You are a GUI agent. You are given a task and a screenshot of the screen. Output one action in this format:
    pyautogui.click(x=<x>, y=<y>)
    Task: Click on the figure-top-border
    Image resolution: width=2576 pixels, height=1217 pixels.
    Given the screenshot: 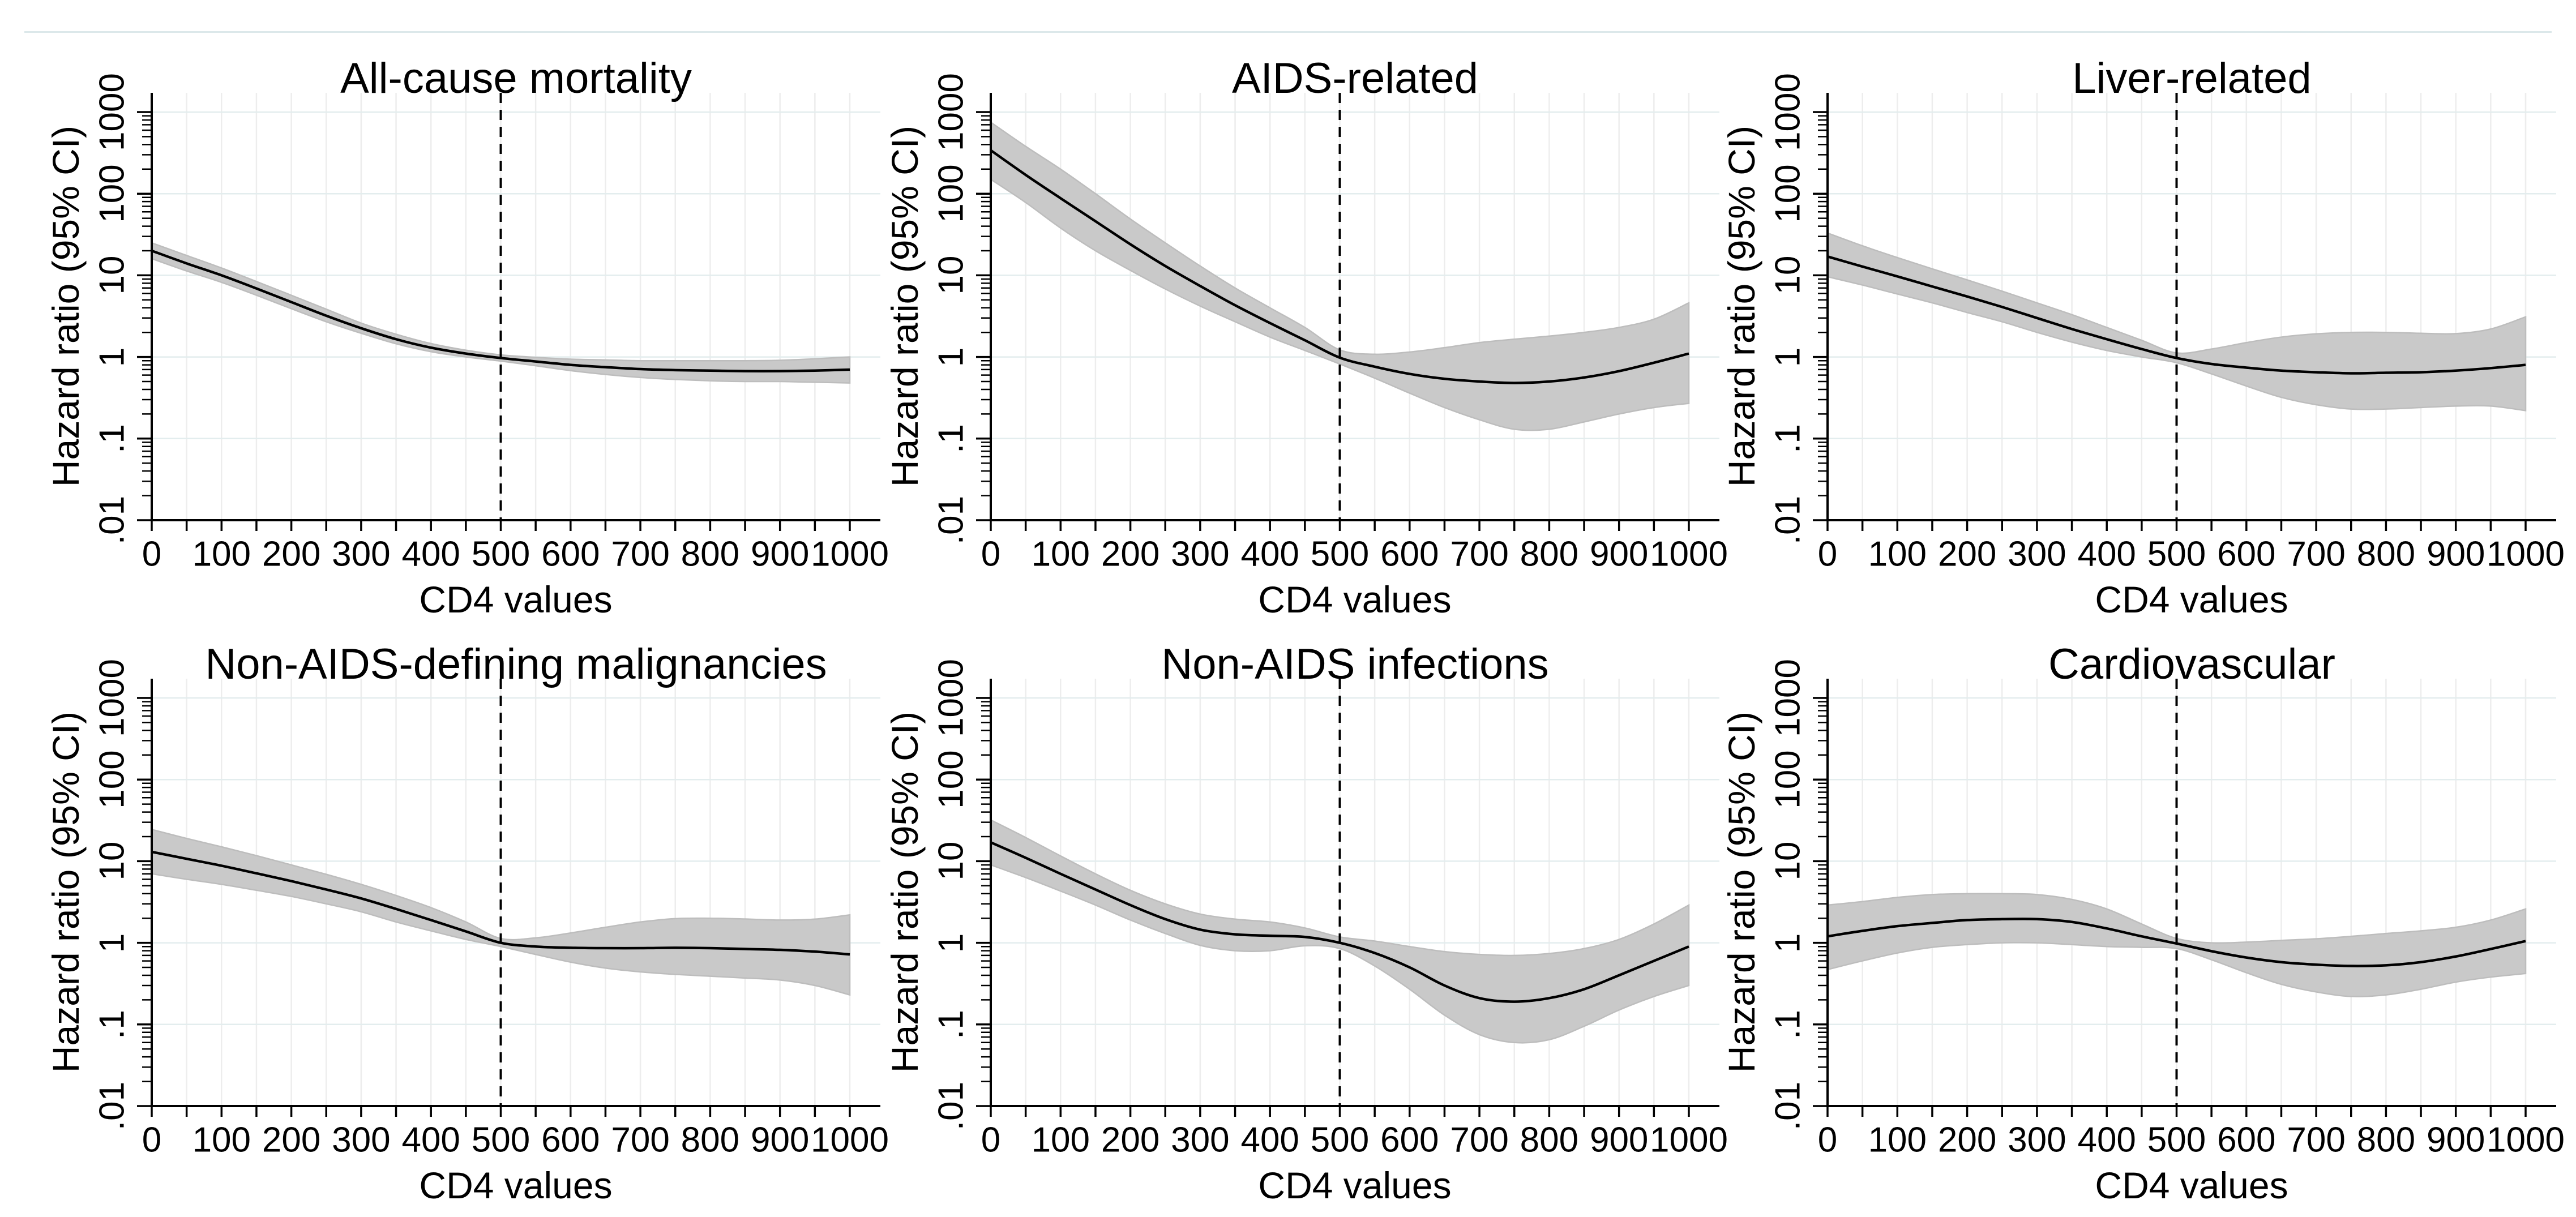 What is the action you would take?
    pyautogui.click(x=1288, y=32)
    